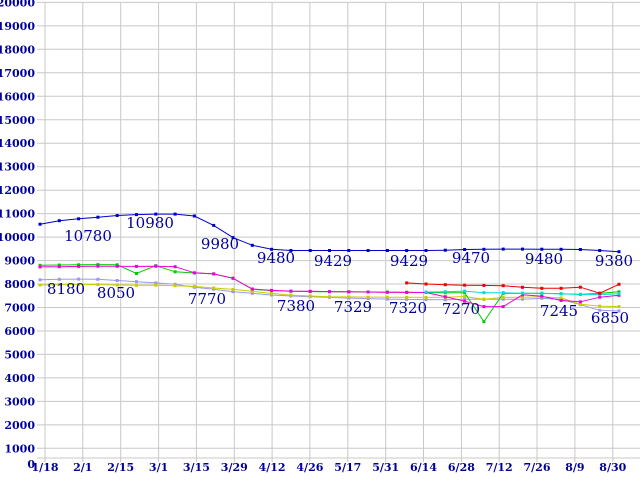 This screenshot has height=480, width=640. Describe the element at coordinates (537, 467) in the screenshot. I see `x-tick-label: 7/26` at that location.